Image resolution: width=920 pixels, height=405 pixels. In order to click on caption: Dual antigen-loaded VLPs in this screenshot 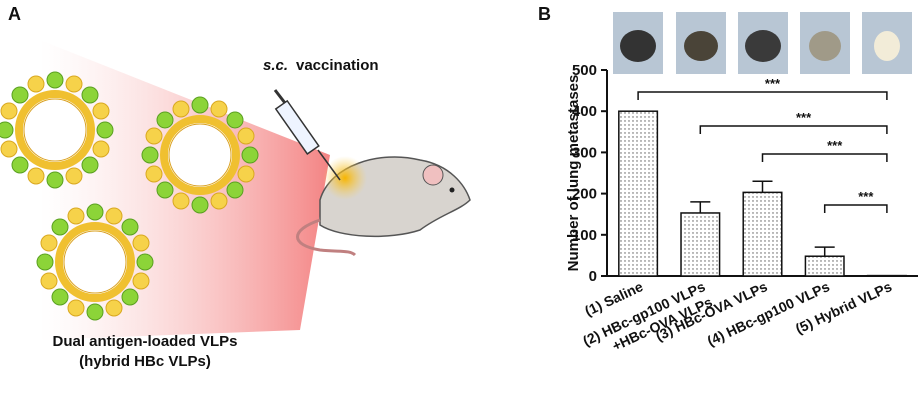, I will do `click(144, 341)`.